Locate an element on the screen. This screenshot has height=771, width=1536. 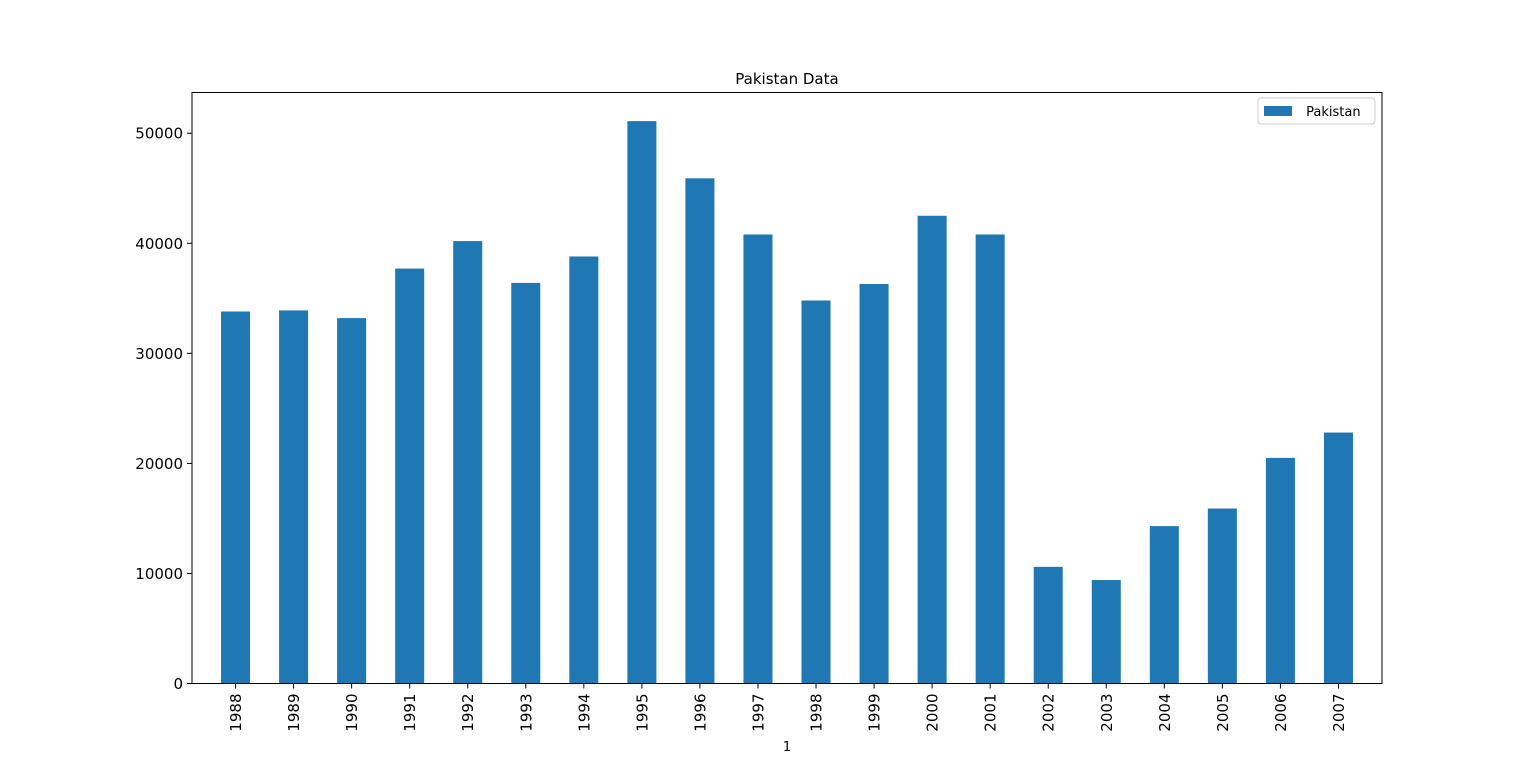
y-axis-ticks: 0 10000 20000 30000 40000 50000 is located at coordinates (163, 409).